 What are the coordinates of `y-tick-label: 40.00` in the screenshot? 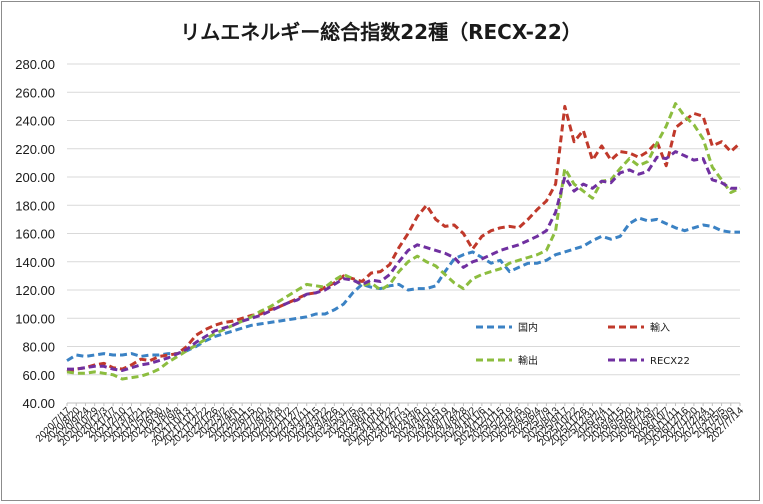 It's located at (38, 403).